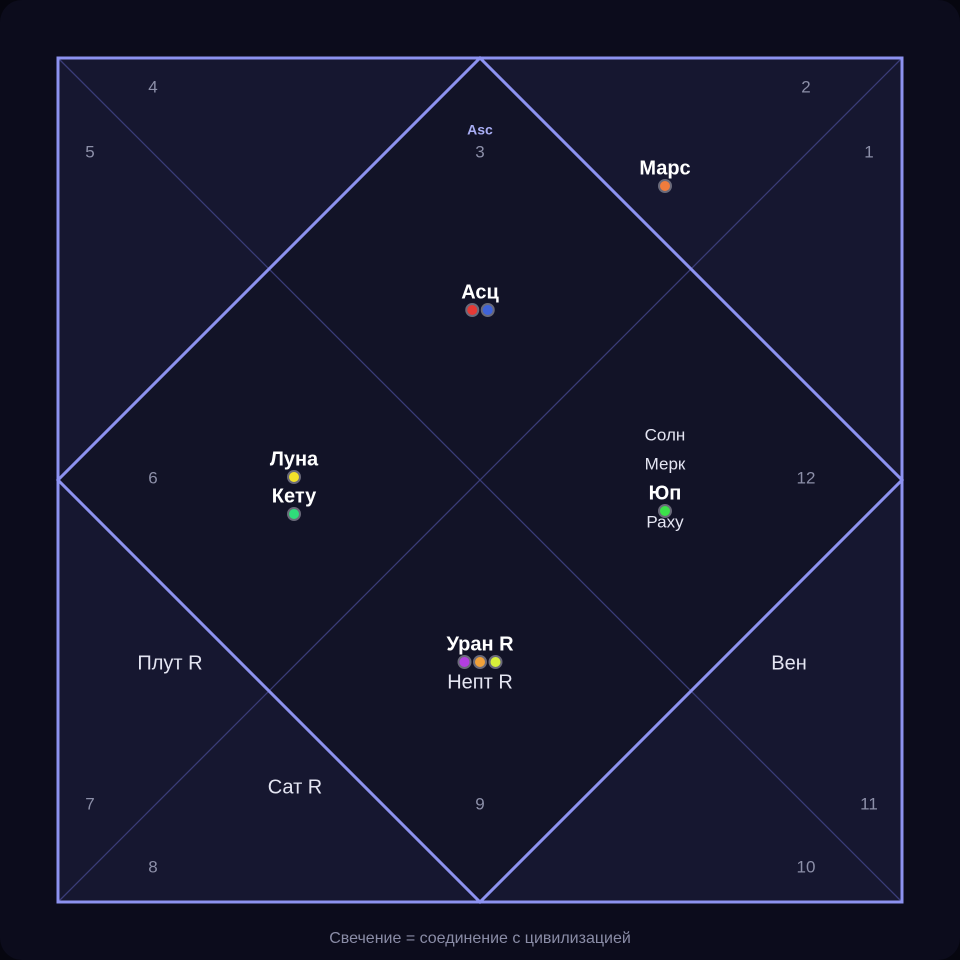 The width and height of the screenshot is (960, 960). What do you see at coordinates (805, 86) in the screenshot?
I see `house-number: 2` at bounding box center [805, 86].